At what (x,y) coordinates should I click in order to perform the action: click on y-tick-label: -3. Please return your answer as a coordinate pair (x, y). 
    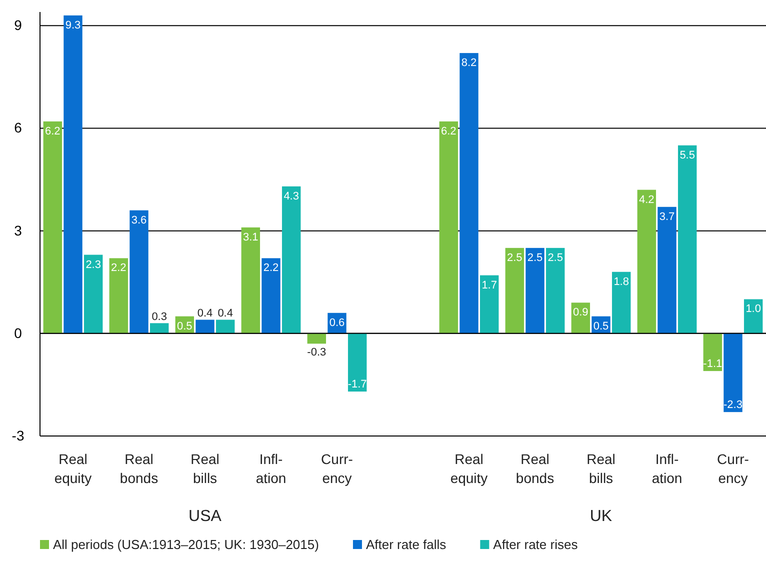
    Looking at the image, I should click on (18, 435).